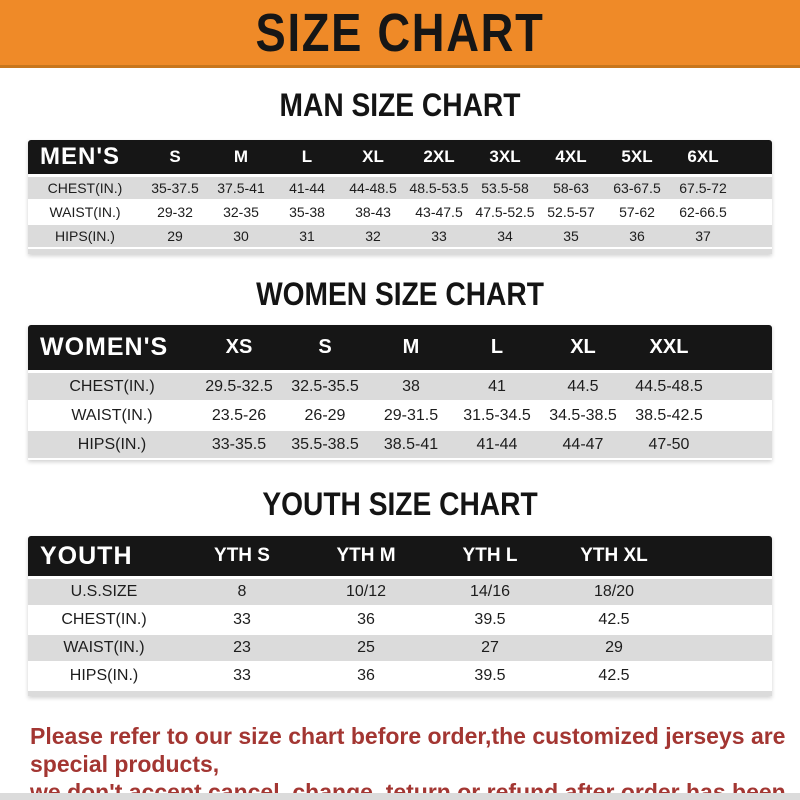  Describe the element at coordinates (325, 349) in the screenshot. I see `column-header: S` at that location.